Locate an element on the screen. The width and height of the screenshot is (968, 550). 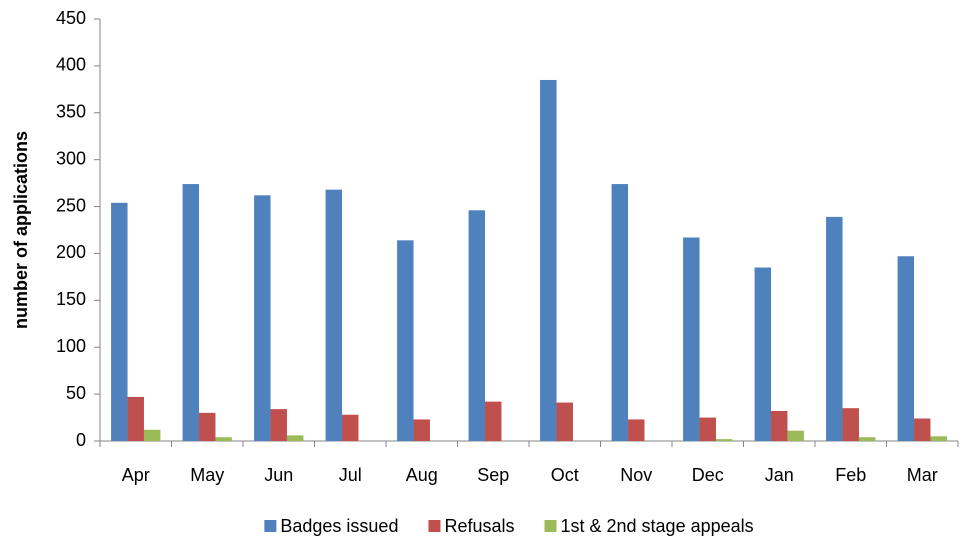
x-tick-label: Jul is located at coordinates (350, 475).